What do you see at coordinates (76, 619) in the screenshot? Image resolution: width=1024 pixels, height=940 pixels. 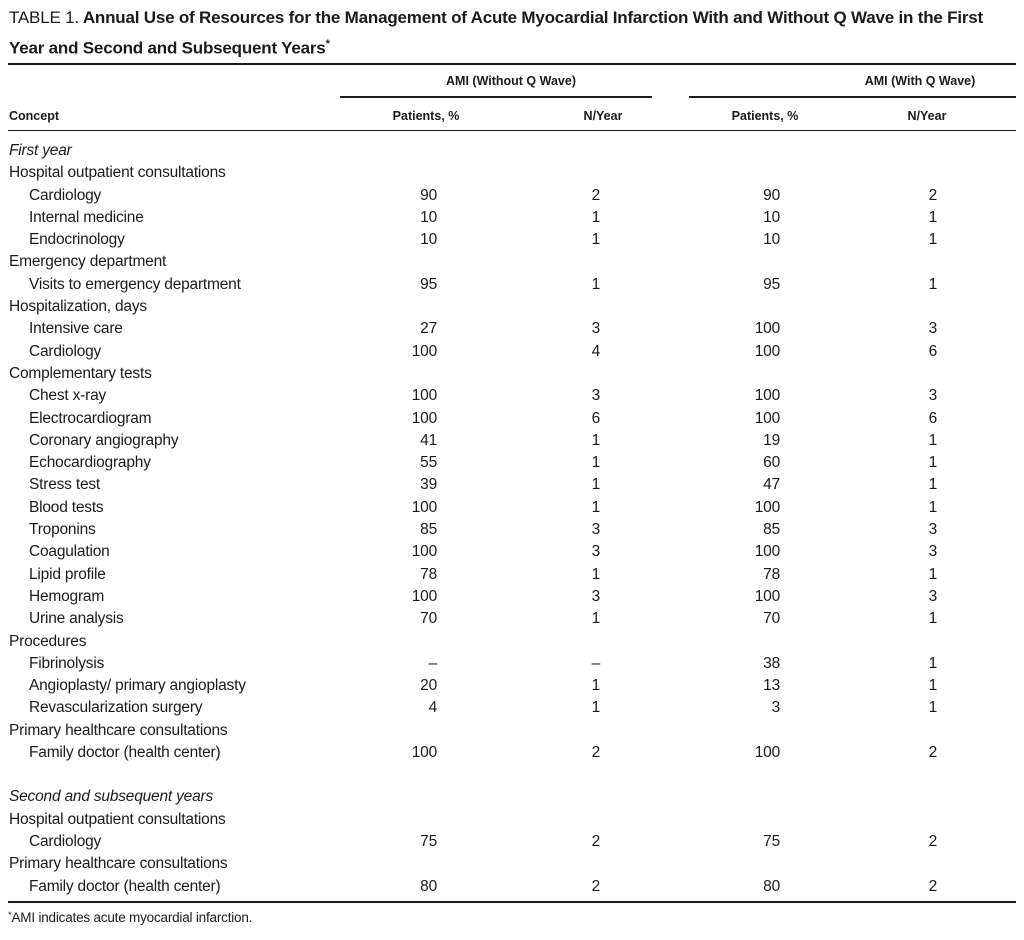 I see `row-label: Urine analysis` at bounding box center [76, 619].